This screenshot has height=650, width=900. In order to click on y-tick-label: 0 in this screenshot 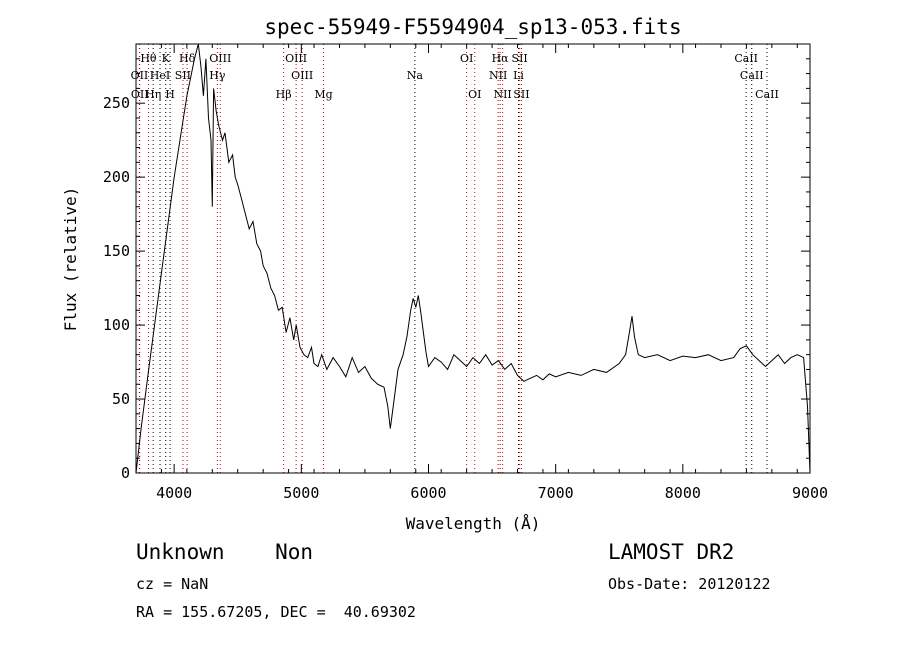, I will do `click(125, 473)`.